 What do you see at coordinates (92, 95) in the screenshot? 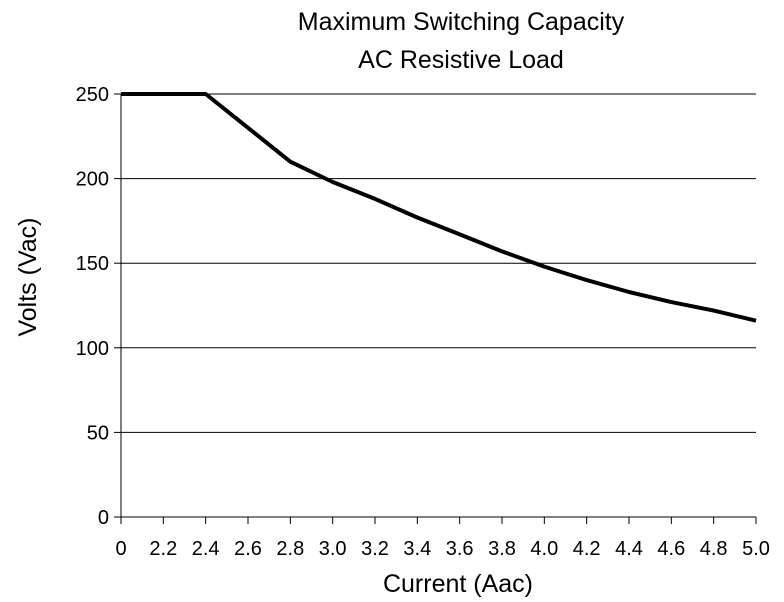
I see `y-tick-label: 250` at bounding box center [92, 95].